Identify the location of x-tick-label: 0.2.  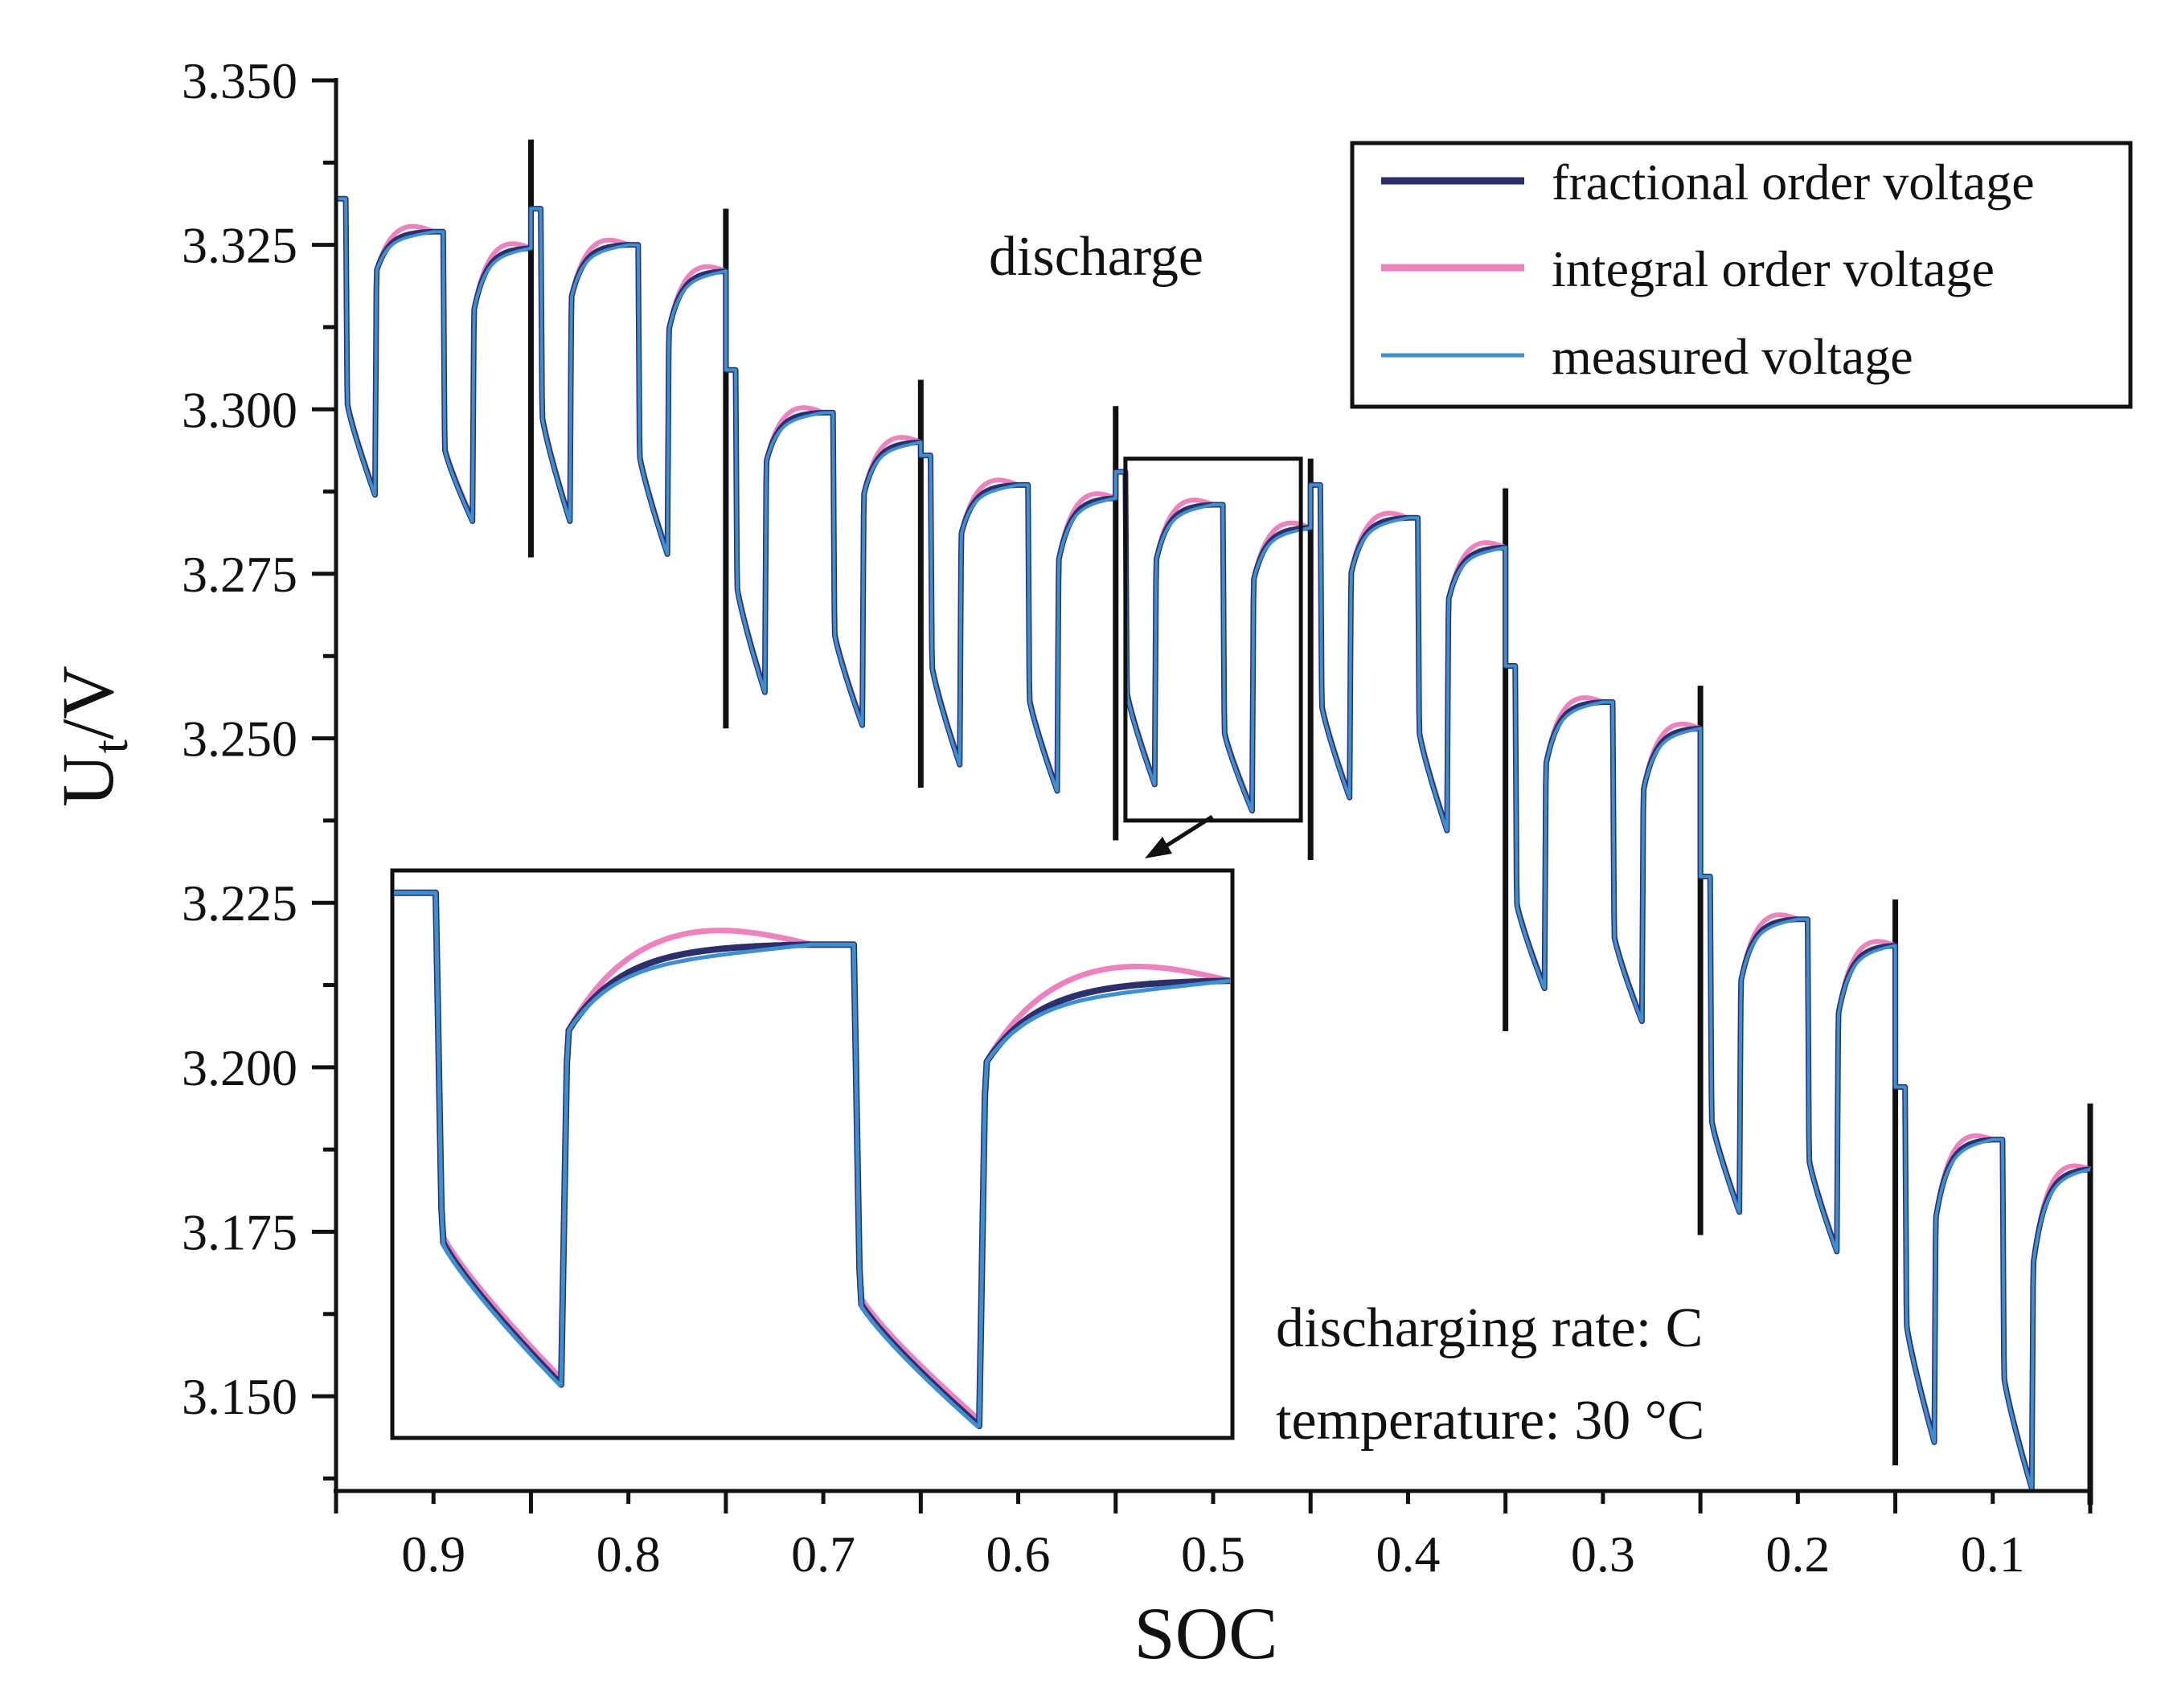
(1797, 1555).